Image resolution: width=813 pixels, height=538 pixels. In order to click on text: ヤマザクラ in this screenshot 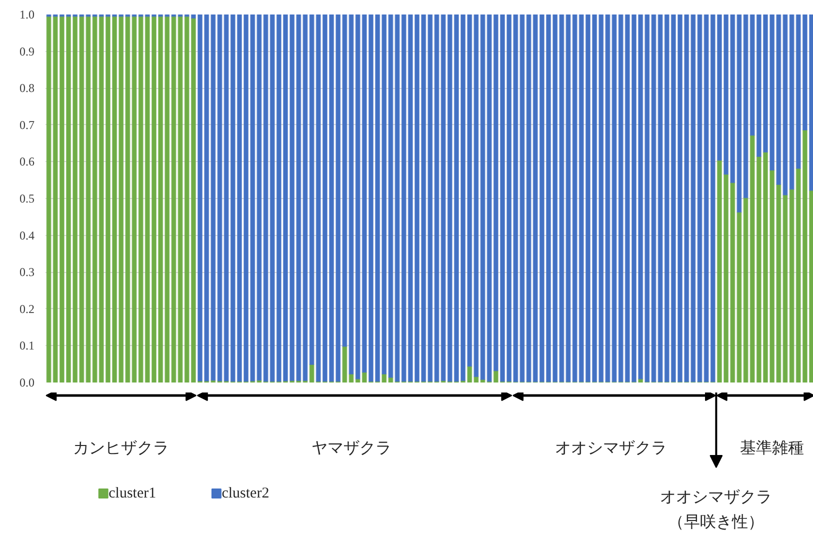, I will do `click(351, 448)`.